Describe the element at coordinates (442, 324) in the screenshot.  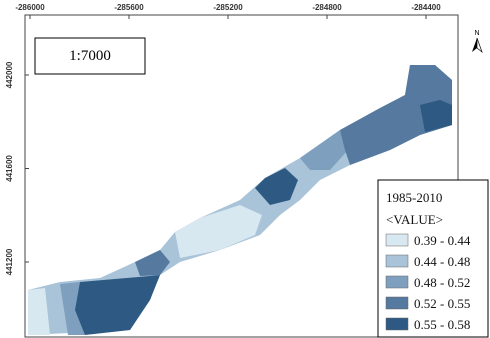
I see `legend-label: 0.55 - 0.58` at that location.